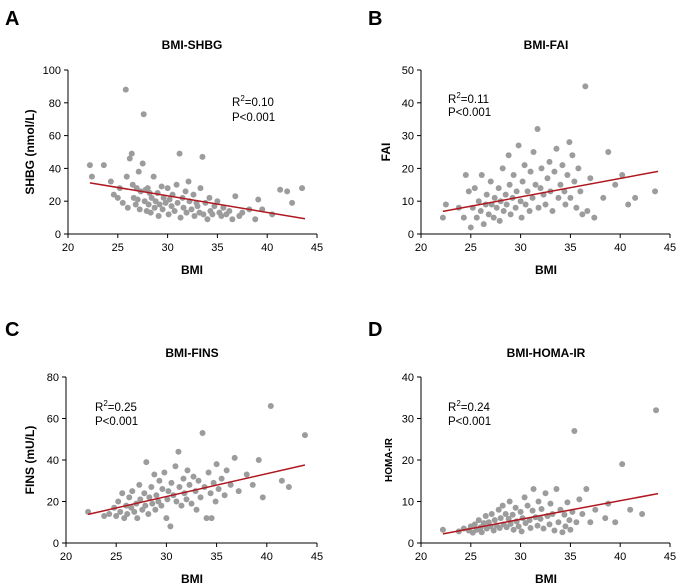 Image resolution: width=685 pixels, height=588 pixels. What do you see at coordinates (469, 113) in the screenshot?
I see `p-value-b: P<0.001` at bounding box center [469, 113].